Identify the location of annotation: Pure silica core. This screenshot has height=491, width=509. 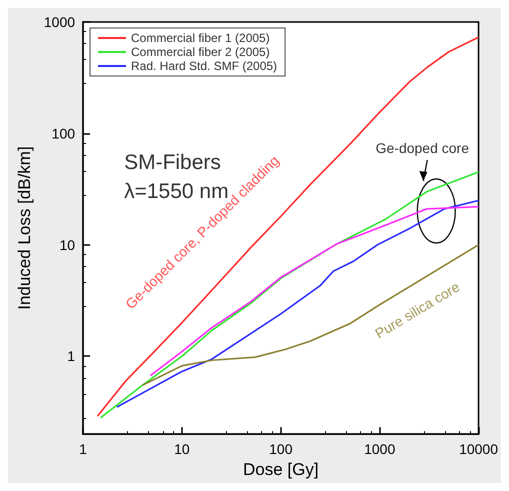
(417, 310).